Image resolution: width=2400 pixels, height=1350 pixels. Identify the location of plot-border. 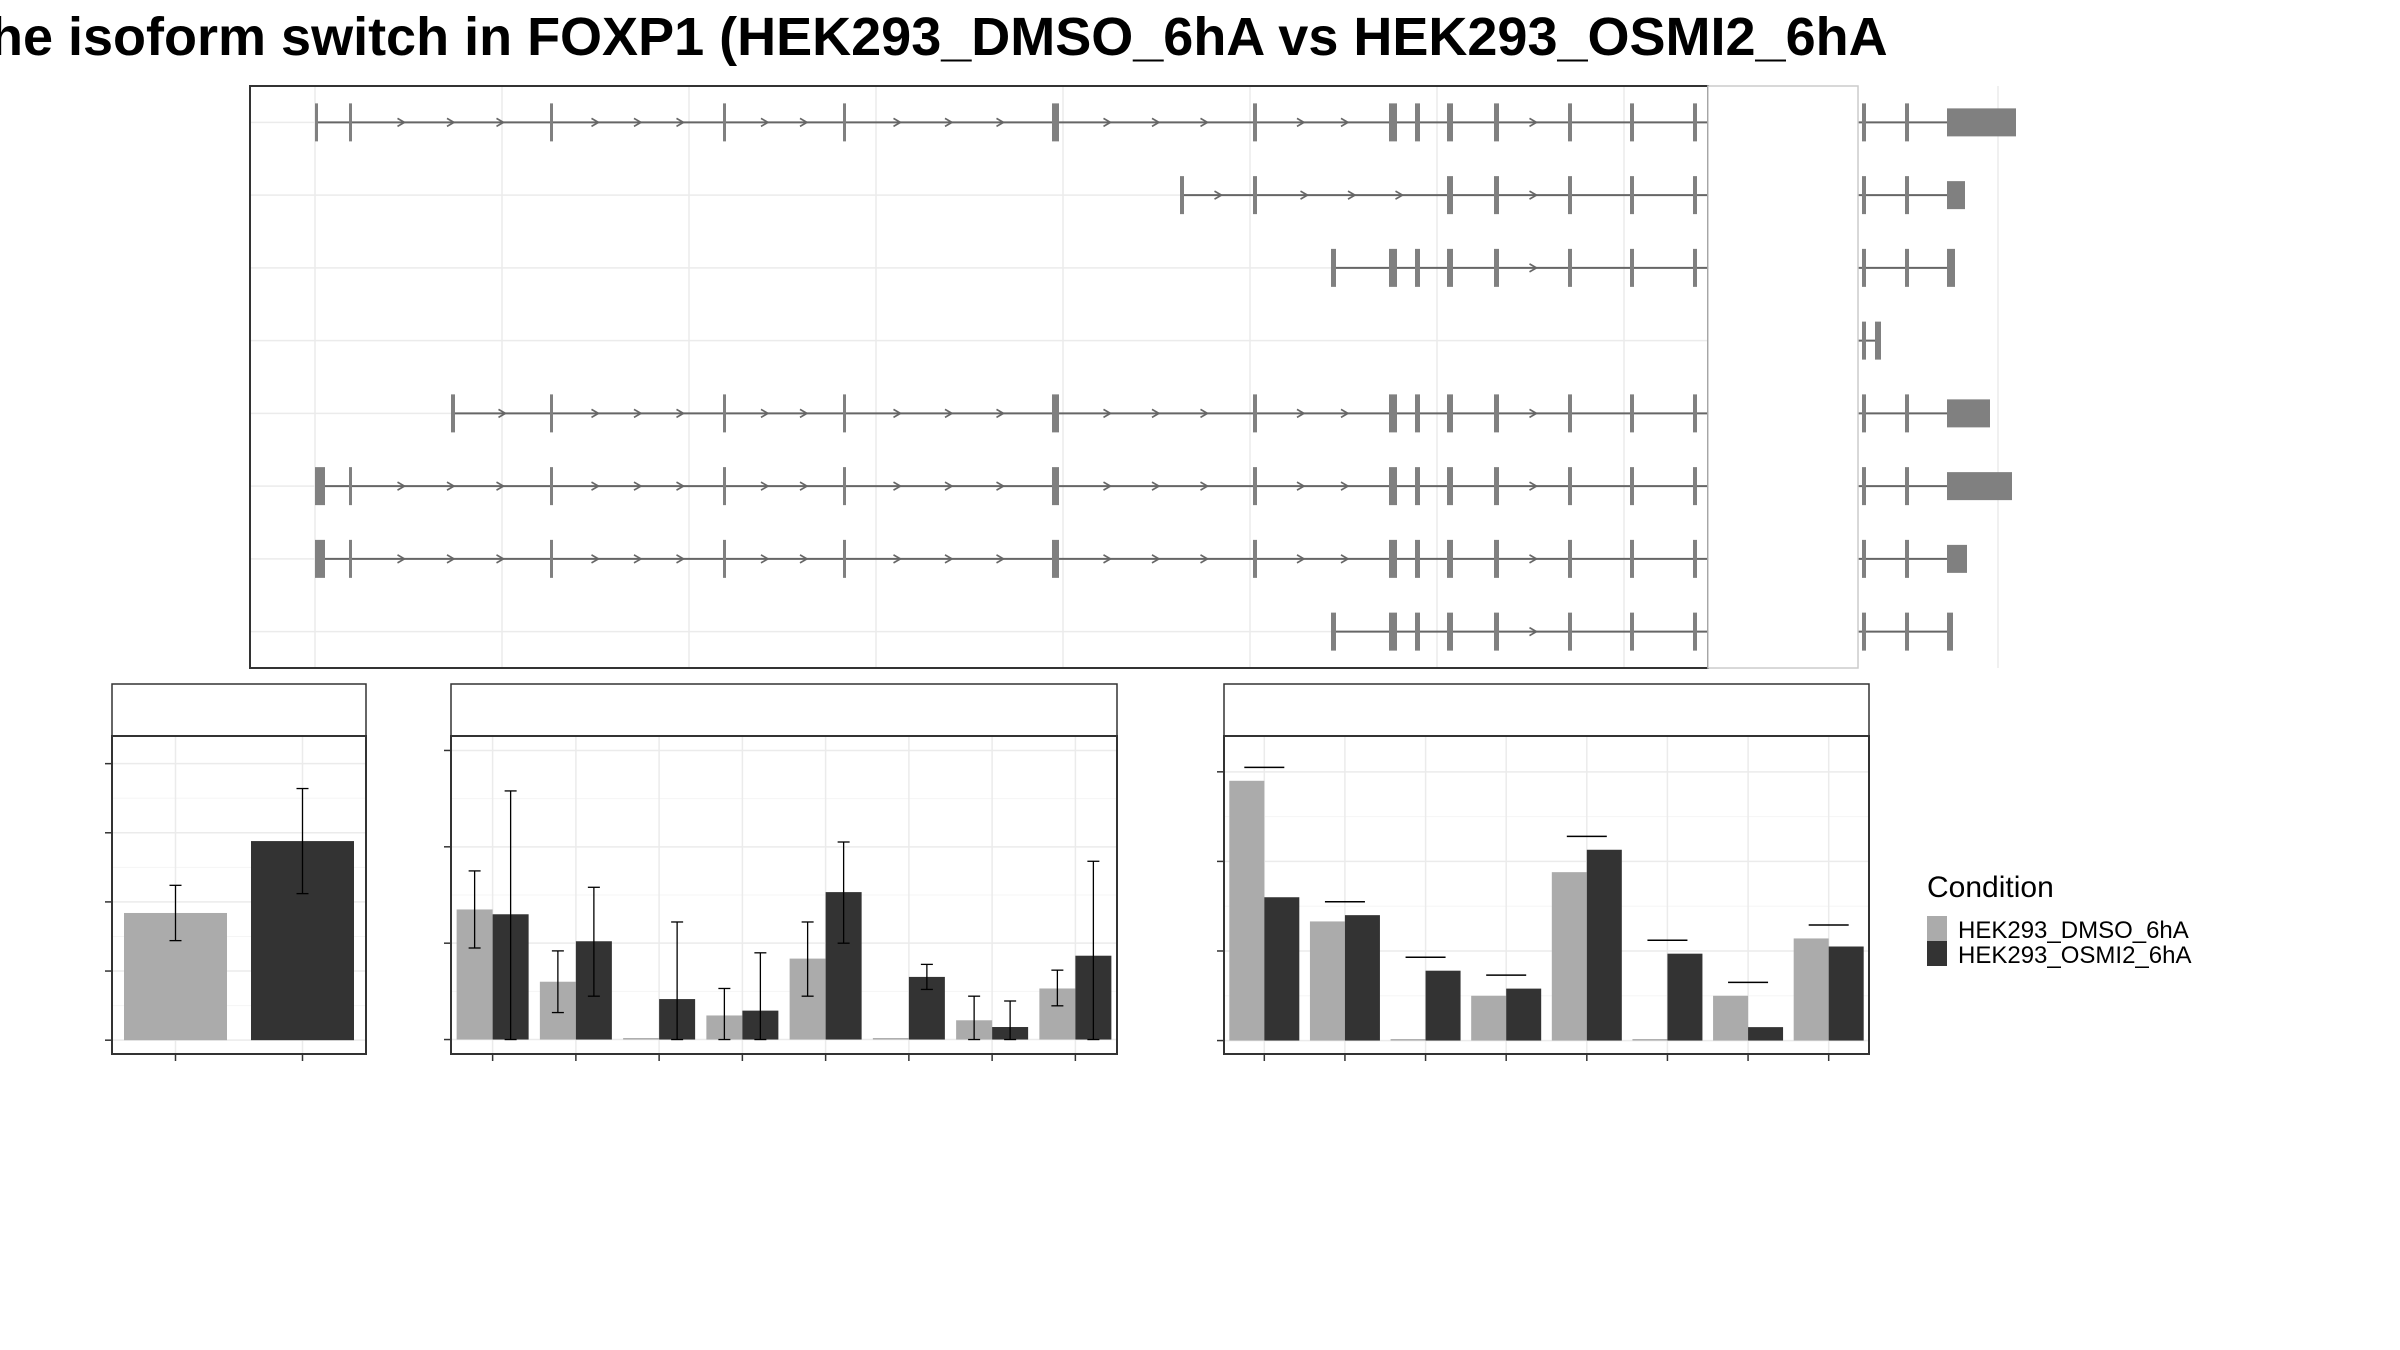
(239, 895).